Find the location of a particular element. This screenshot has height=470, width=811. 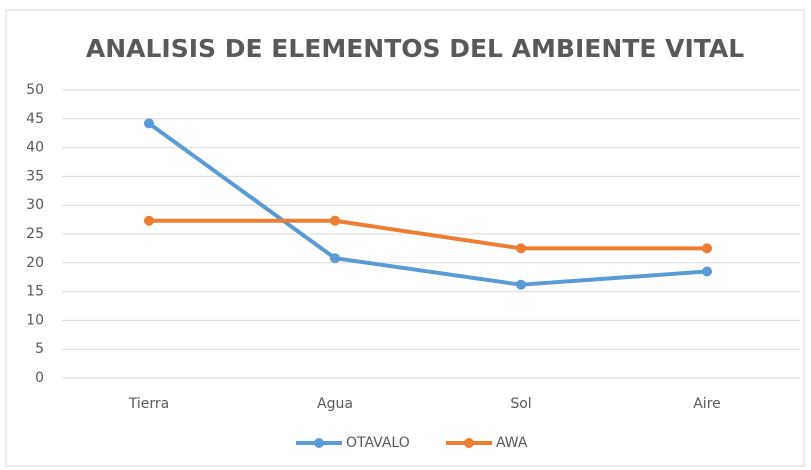

y-tick-label: 5 is located at coordinates (39, 349).